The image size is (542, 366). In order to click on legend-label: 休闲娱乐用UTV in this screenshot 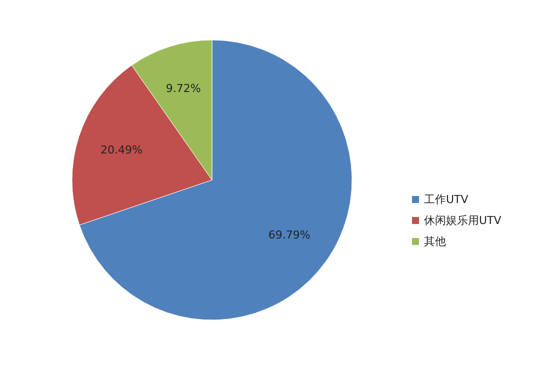, I will do `click(463, 221)`.